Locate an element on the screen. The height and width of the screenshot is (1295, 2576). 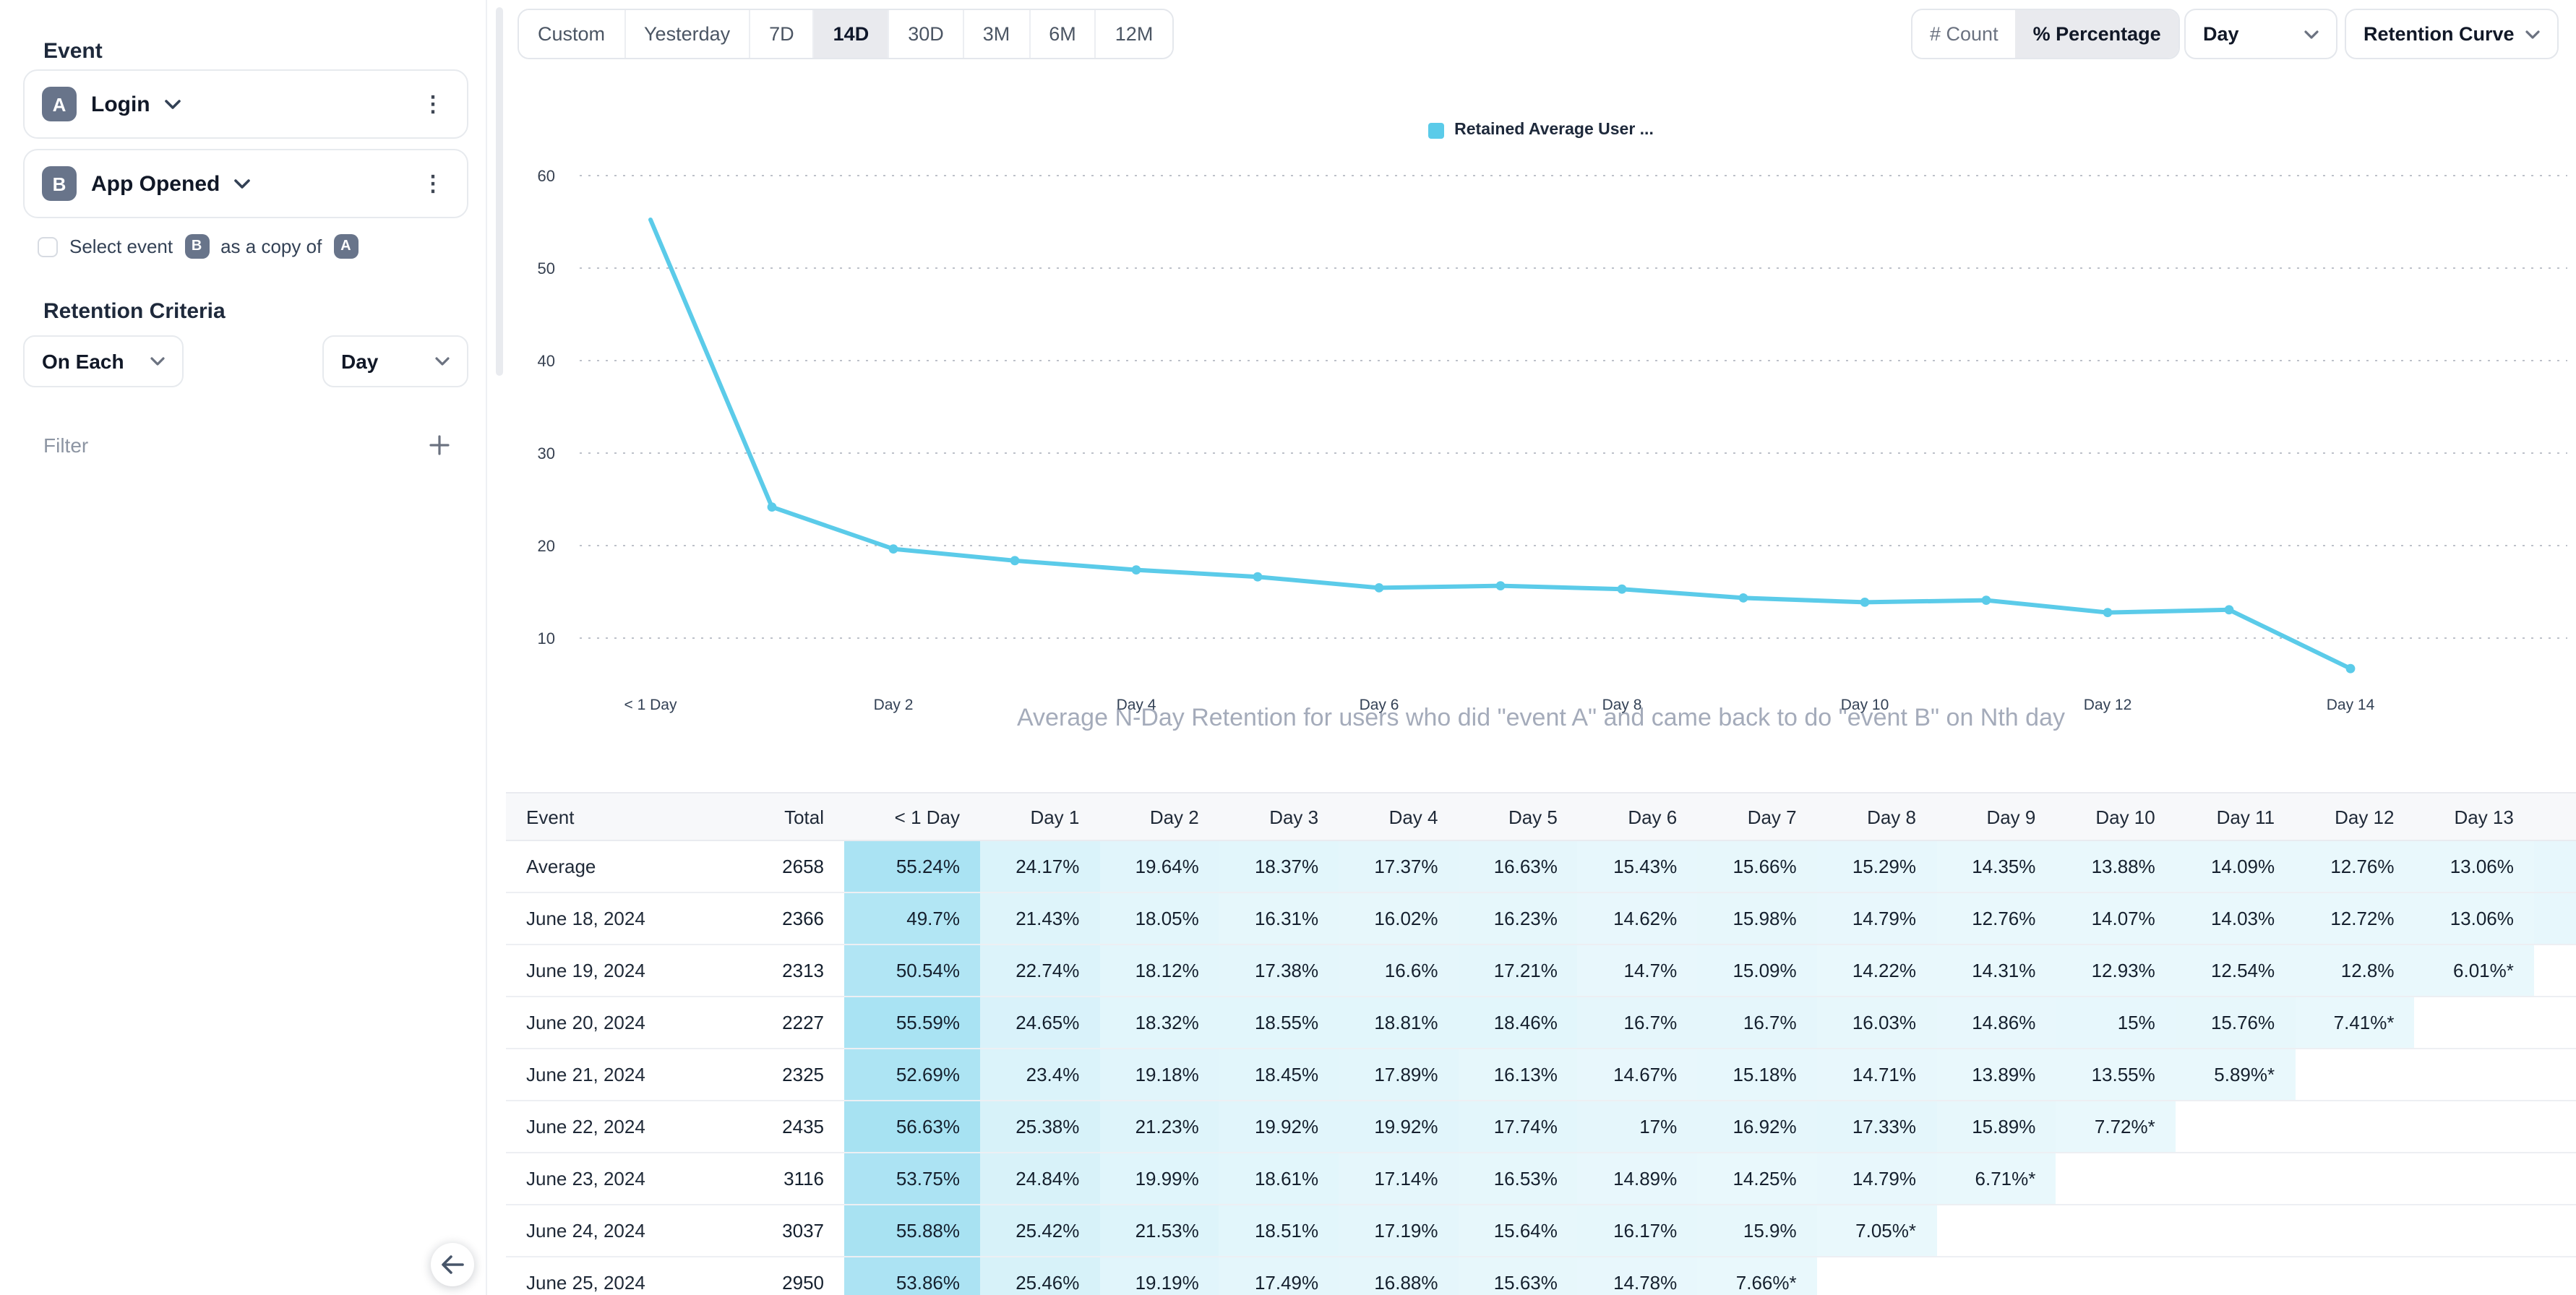
retention-cell: 19.92% is located at coordinates (1279, 1127).